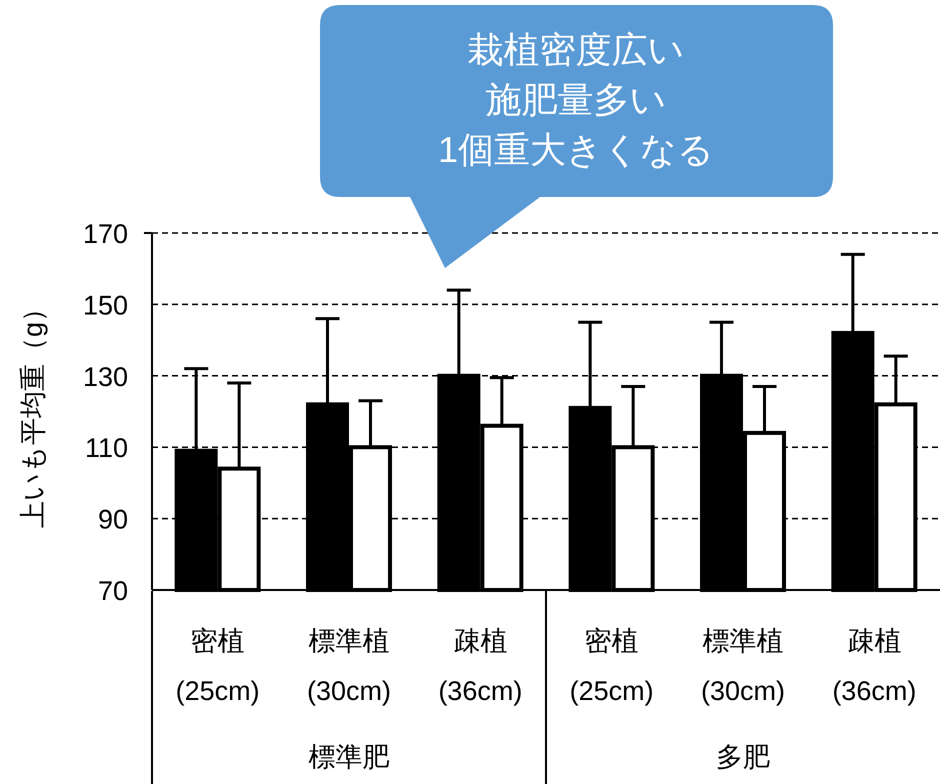 This screenshot has width=940, height=784. Describe the element at coordinates (105, 377) in the screenshot. I see `y-tick-label: 130` at that location.